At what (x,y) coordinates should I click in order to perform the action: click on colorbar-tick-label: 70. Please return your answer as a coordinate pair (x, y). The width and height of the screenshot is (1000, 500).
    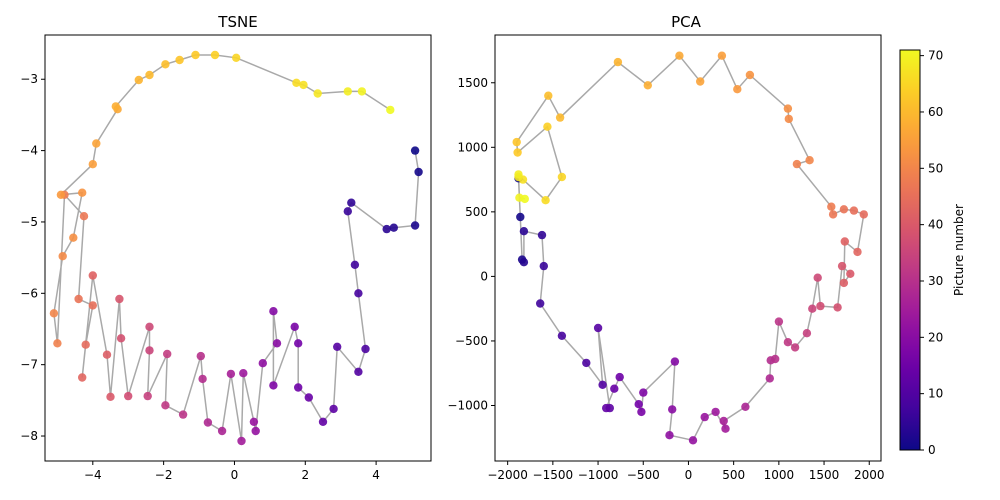
    Looking at the image, I should click on (935, 56).